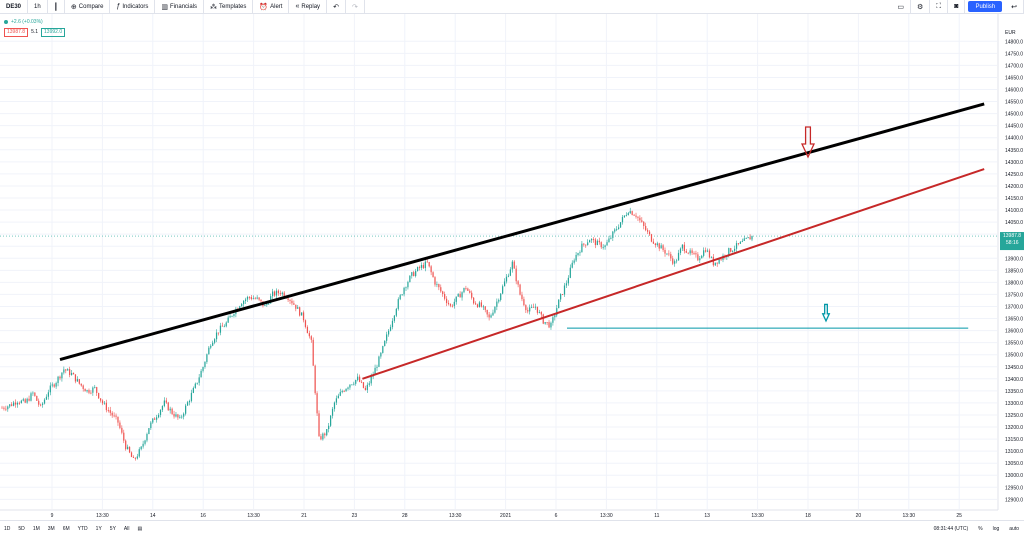 The width and height of the screenshot is (1024, 536). What do you see at coordinates (1014, 271) in the screenshot?
I see `price-tick-label: 13850.0` at bounding box center [1014, 271].